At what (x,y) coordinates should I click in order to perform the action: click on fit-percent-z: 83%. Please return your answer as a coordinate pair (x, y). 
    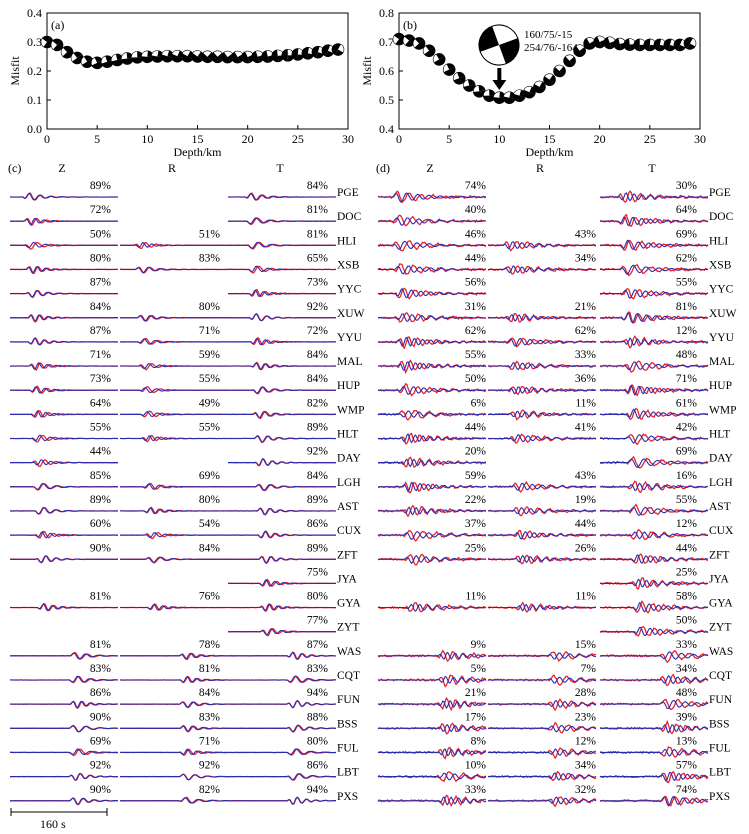
    Looking at the image, I should click on (101, 669).